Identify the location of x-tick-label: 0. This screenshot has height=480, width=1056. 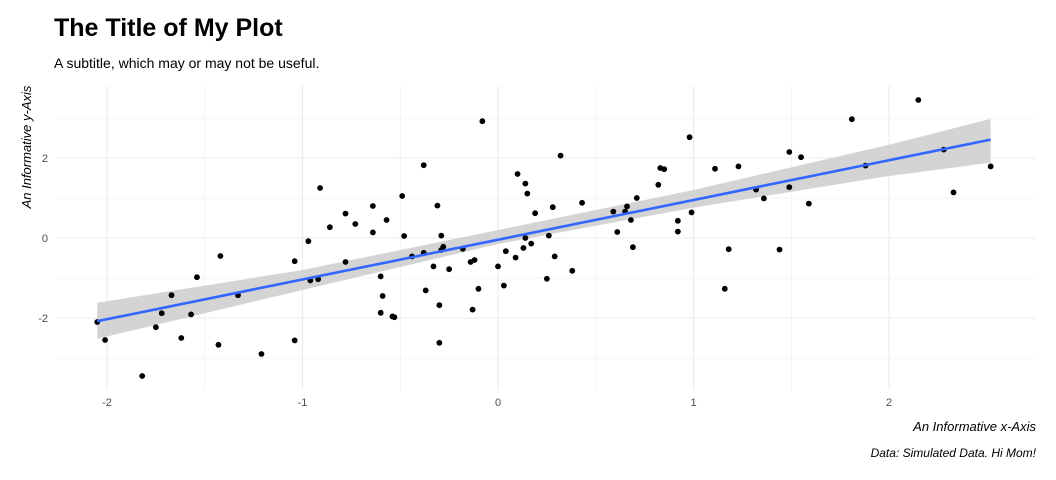
(498, 403).